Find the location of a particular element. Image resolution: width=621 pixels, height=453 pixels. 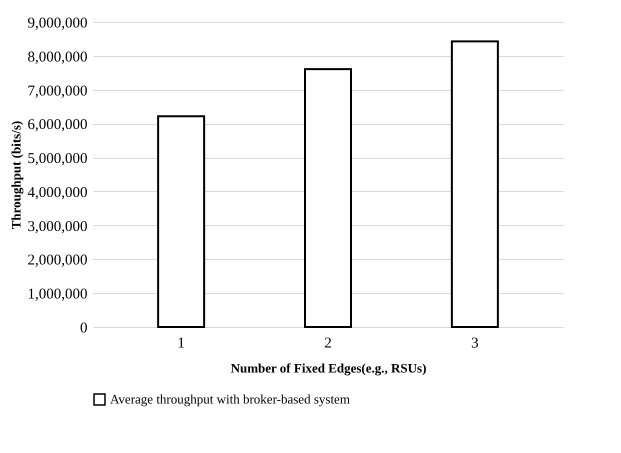

y-tick-label: 1,000,000 is located at coordinates (58, 294).